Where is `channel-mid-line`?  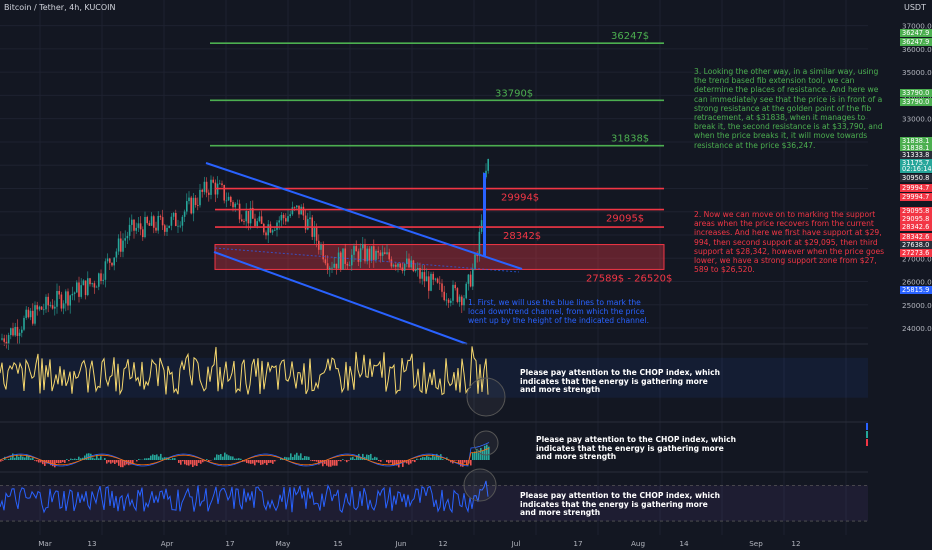 channel-mid-line is located at coordinates (367, 260).